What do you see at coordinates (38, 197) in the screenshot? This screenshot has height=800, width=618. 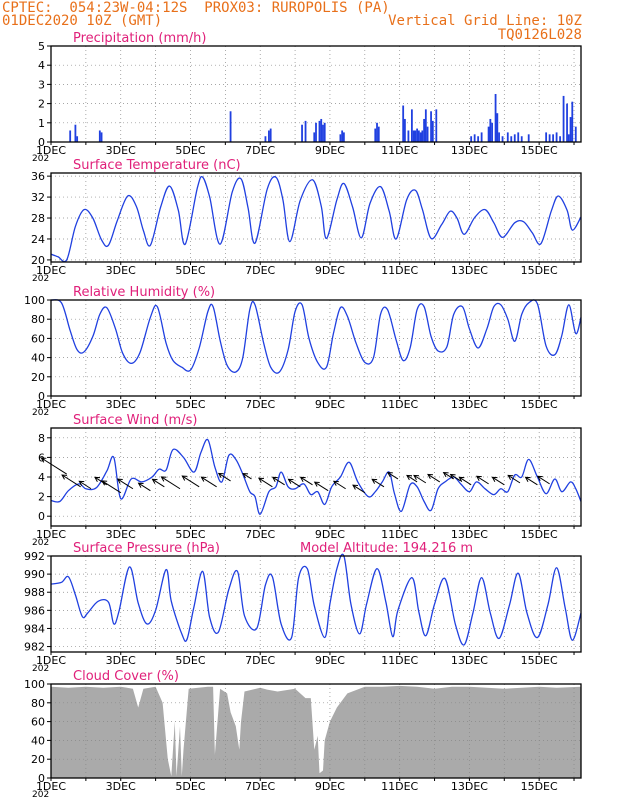 I see `y-tick-label: 32` at bounding box center [38, 197].